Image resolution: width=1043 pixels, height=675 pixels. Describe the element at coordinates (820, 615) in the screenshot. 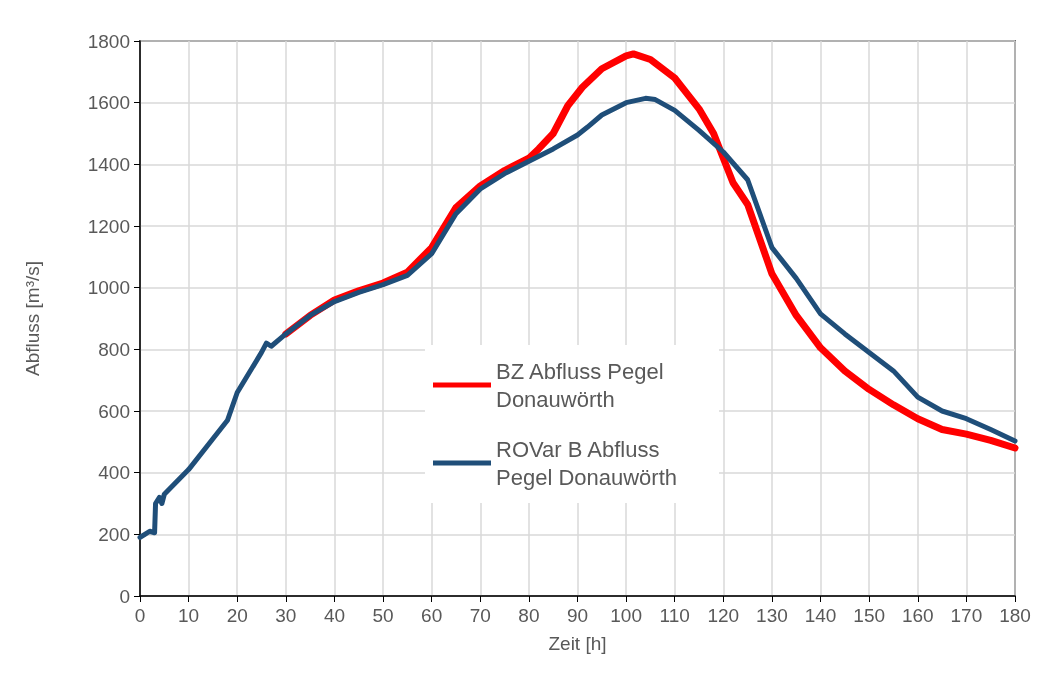

I see `x-tick-label: 140` at that location.